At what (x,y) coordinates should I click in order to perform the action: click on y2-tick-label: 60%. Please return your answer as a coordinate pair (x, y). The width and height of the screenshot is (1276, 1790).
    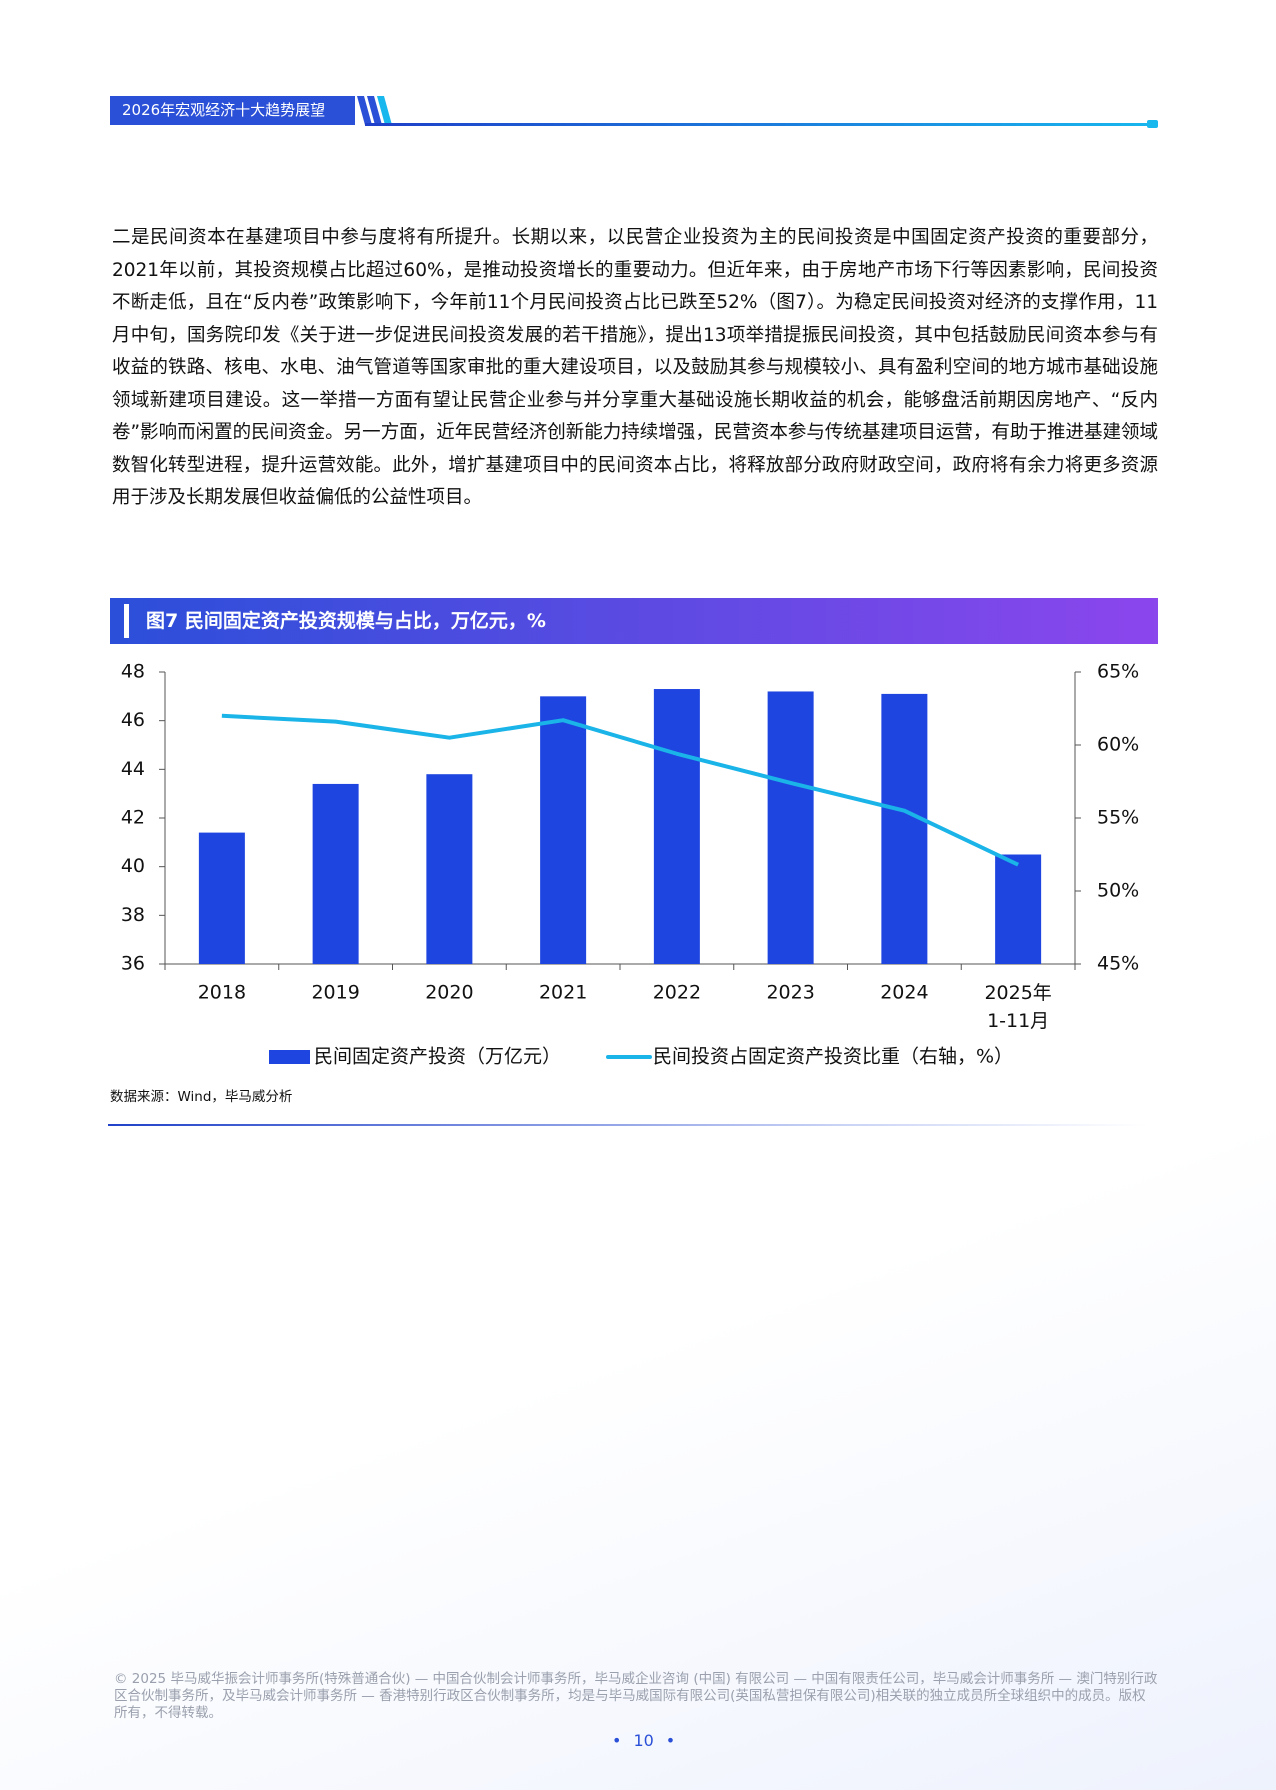
    Looking at the image, I should click on (1118, 745).